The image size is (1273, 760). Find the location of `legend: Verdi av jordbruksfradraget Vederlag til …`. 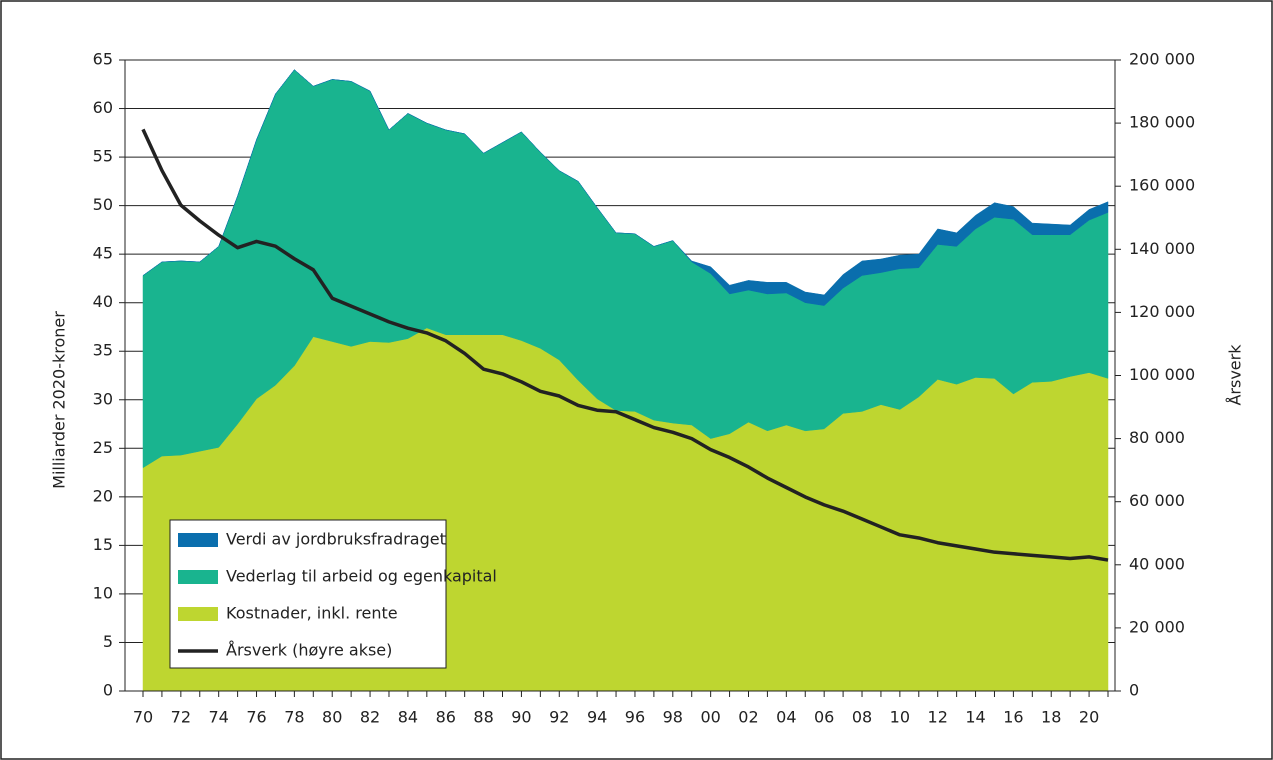

legend: Verdi av jordbruksfradraget Vederlag til … is located at coordinates (333, 594).